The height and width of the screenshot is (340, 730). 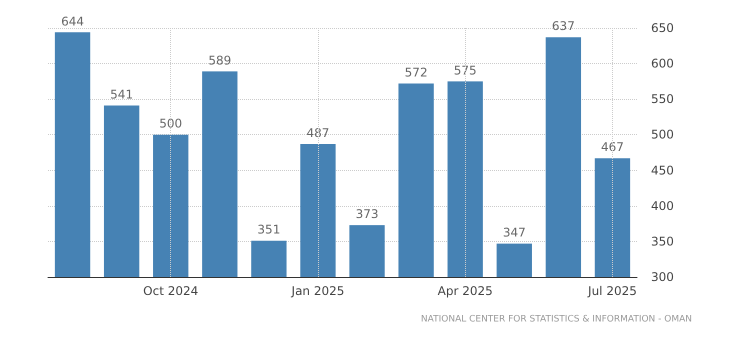 I want to click on x-tick-label: Oct 2024, so click(x=170, y=291).